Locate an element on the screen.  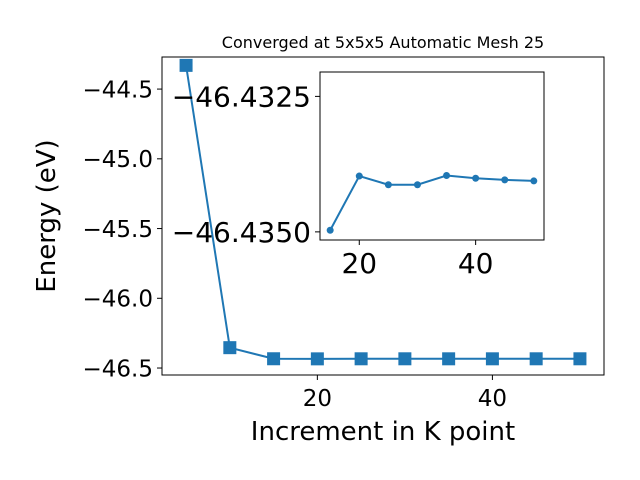
inset-background is located at coordinates (432, 156).